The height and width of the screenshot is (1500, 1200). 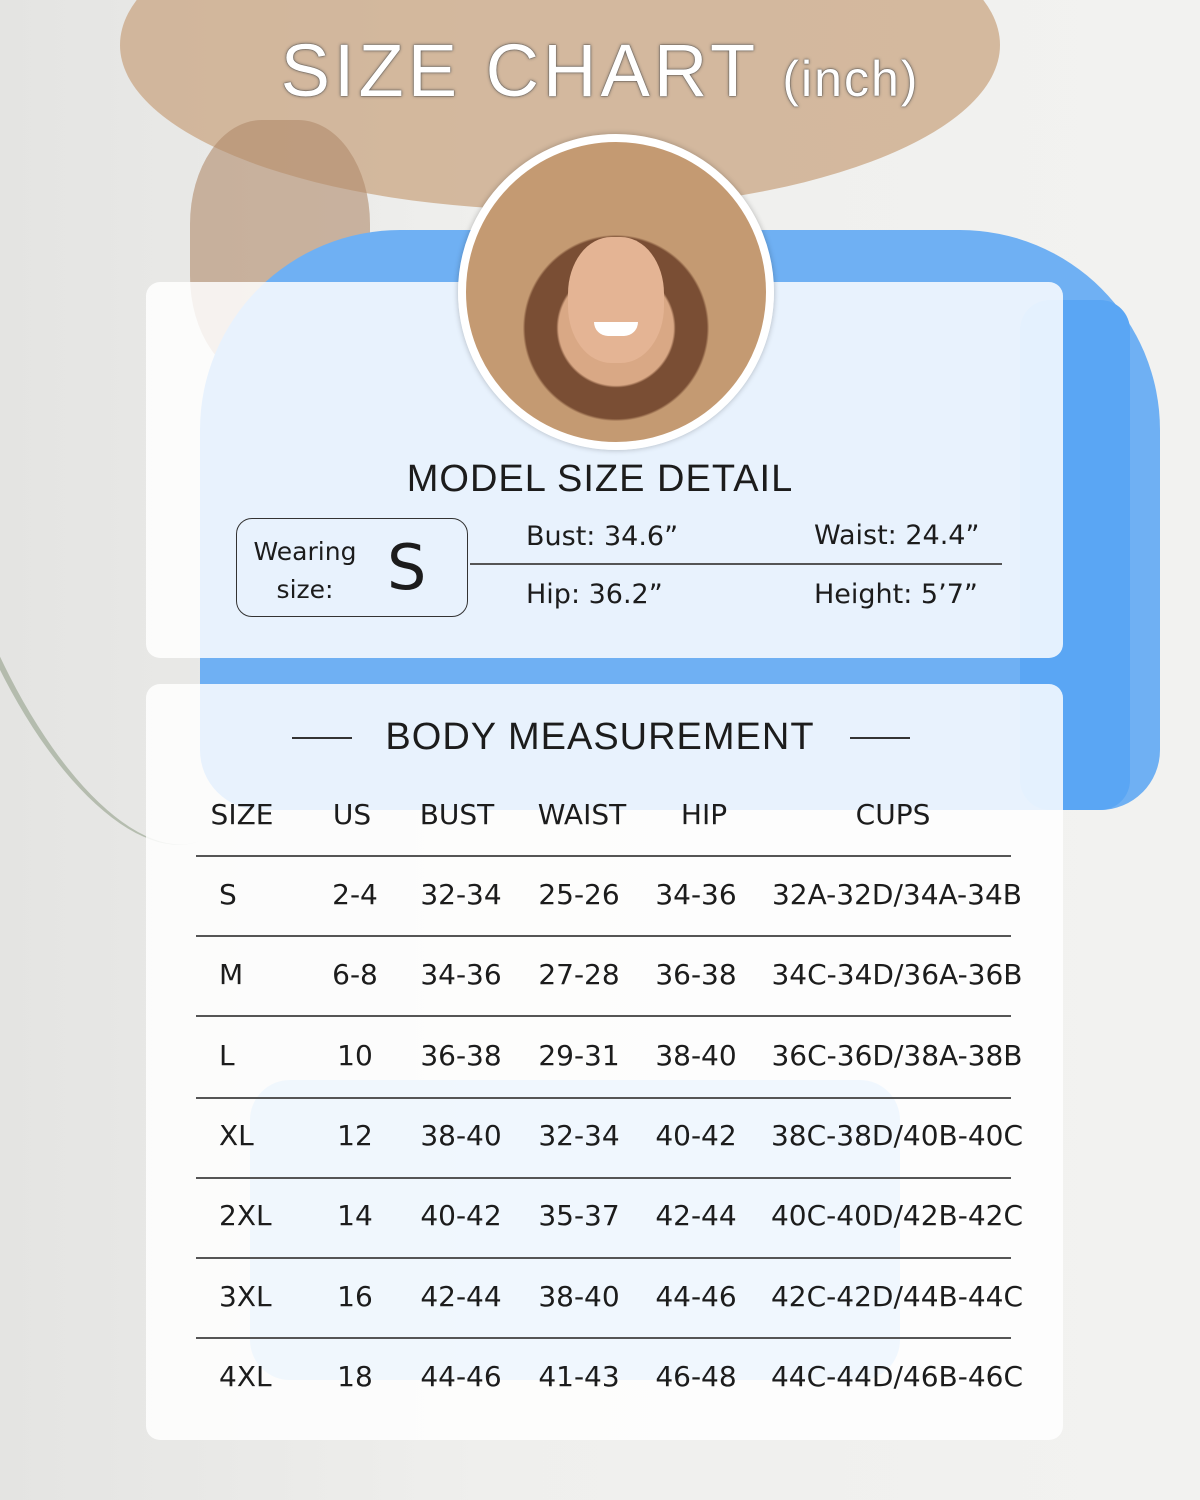 What do you see at coordinates (355, 1376) in the screenshot?
I see `cell-us: 18` at bounding box center [355, 1376].